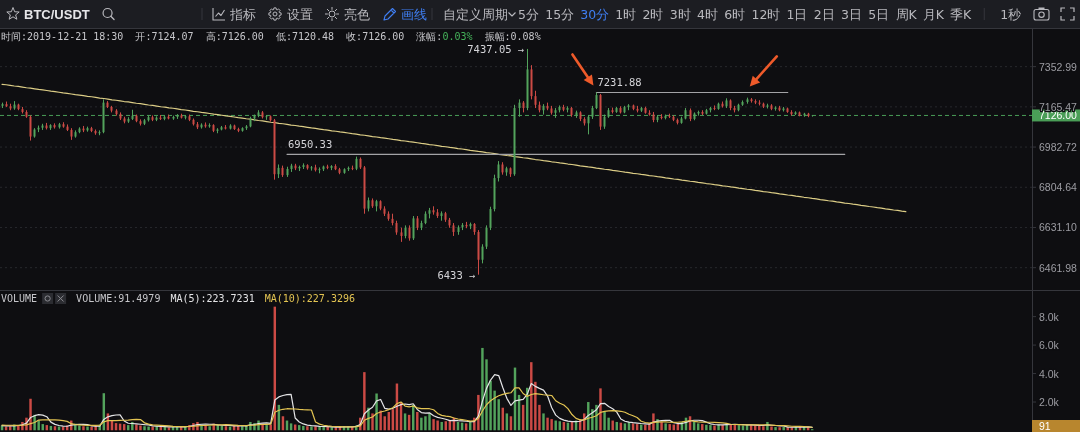  Describe the element at coordinates (1045, 426) in the screenshot. I see `text: 91` at that location.